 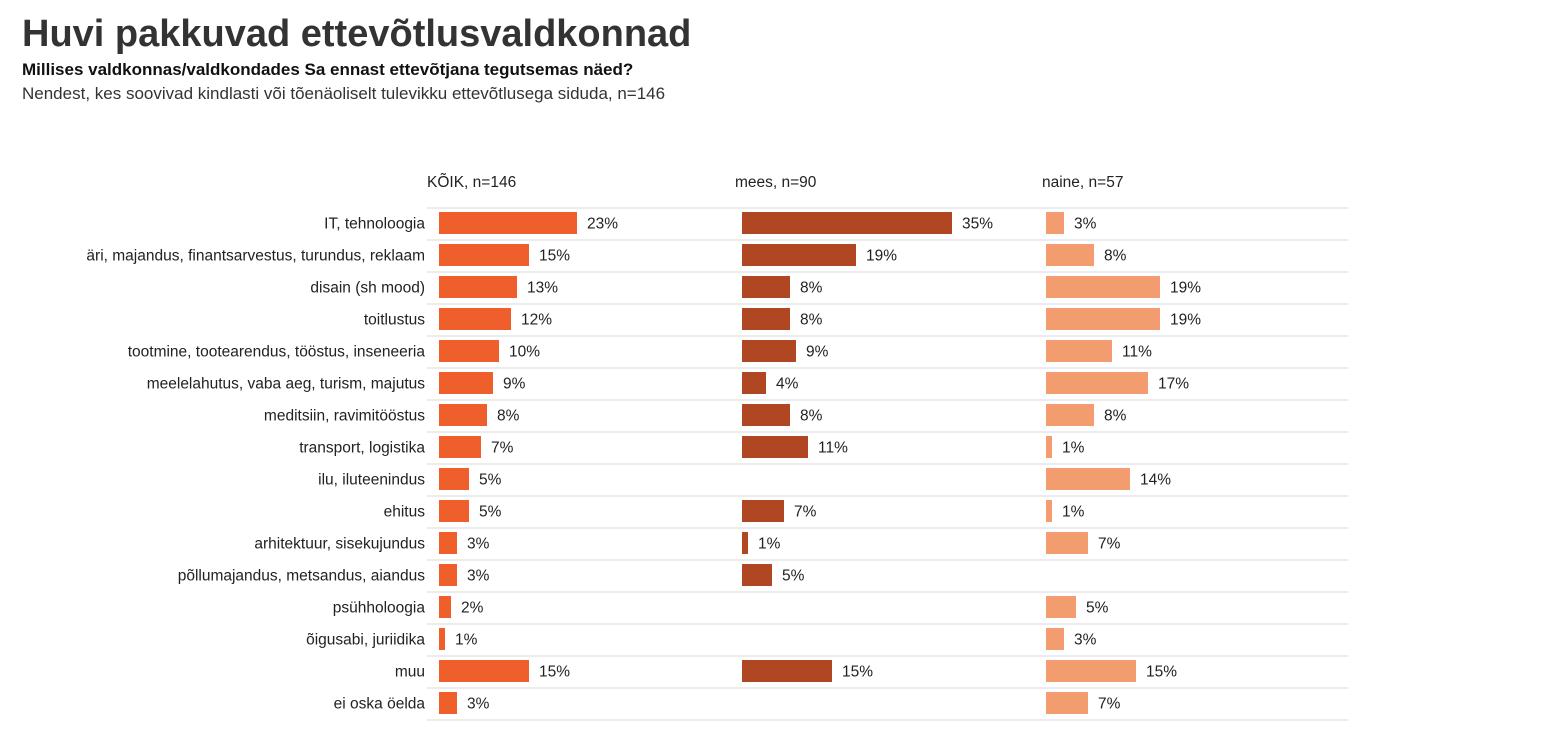 What do you see at coordinates (1137, 352) in the screenshot?
I see `value-label-naine: 11%` at bounding box center [1137, 352].